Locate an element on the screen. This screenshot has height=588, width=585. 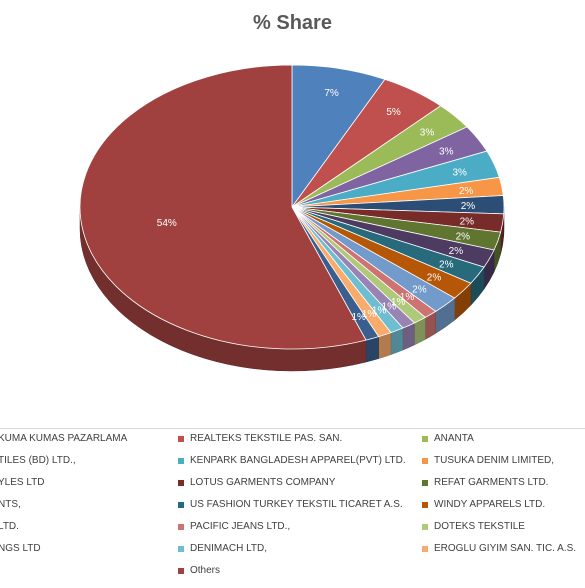
legend-label: Others is located at coordinates (205, 571).